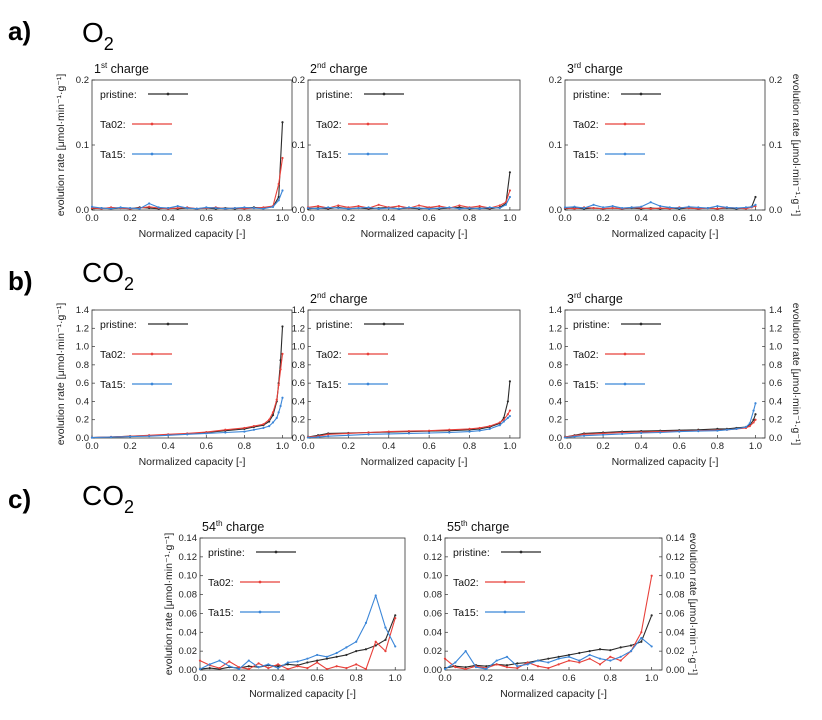  What do you see at coordinates (641, 446) in the screenshot?
I see `x-tick-label: 0.4` at bounding box center [641, 446].